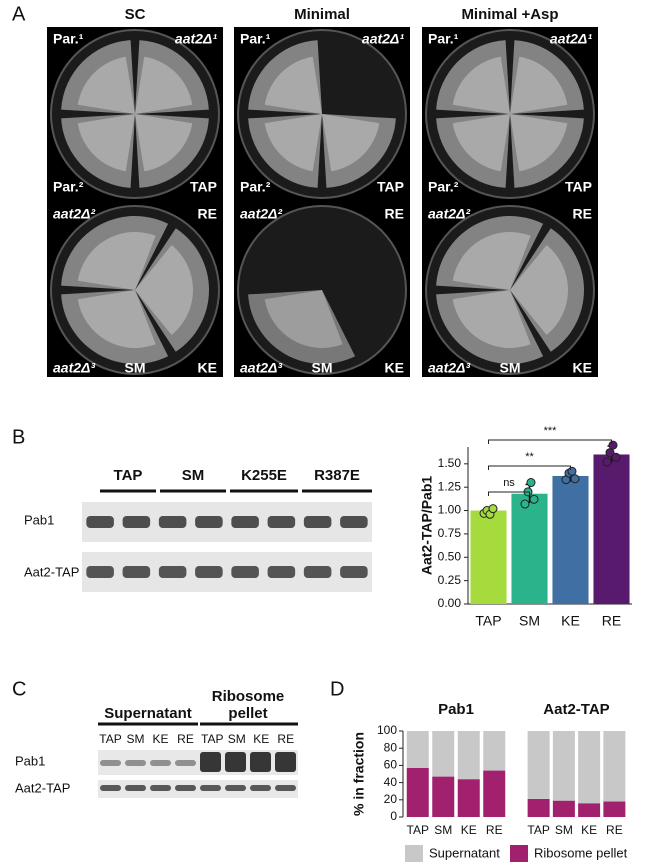 The image size is (646, 865). What do you see at coordinates (387, 730) in the screenshot?
I see `y-tick-label: 100` at bounding box center [387, 730].